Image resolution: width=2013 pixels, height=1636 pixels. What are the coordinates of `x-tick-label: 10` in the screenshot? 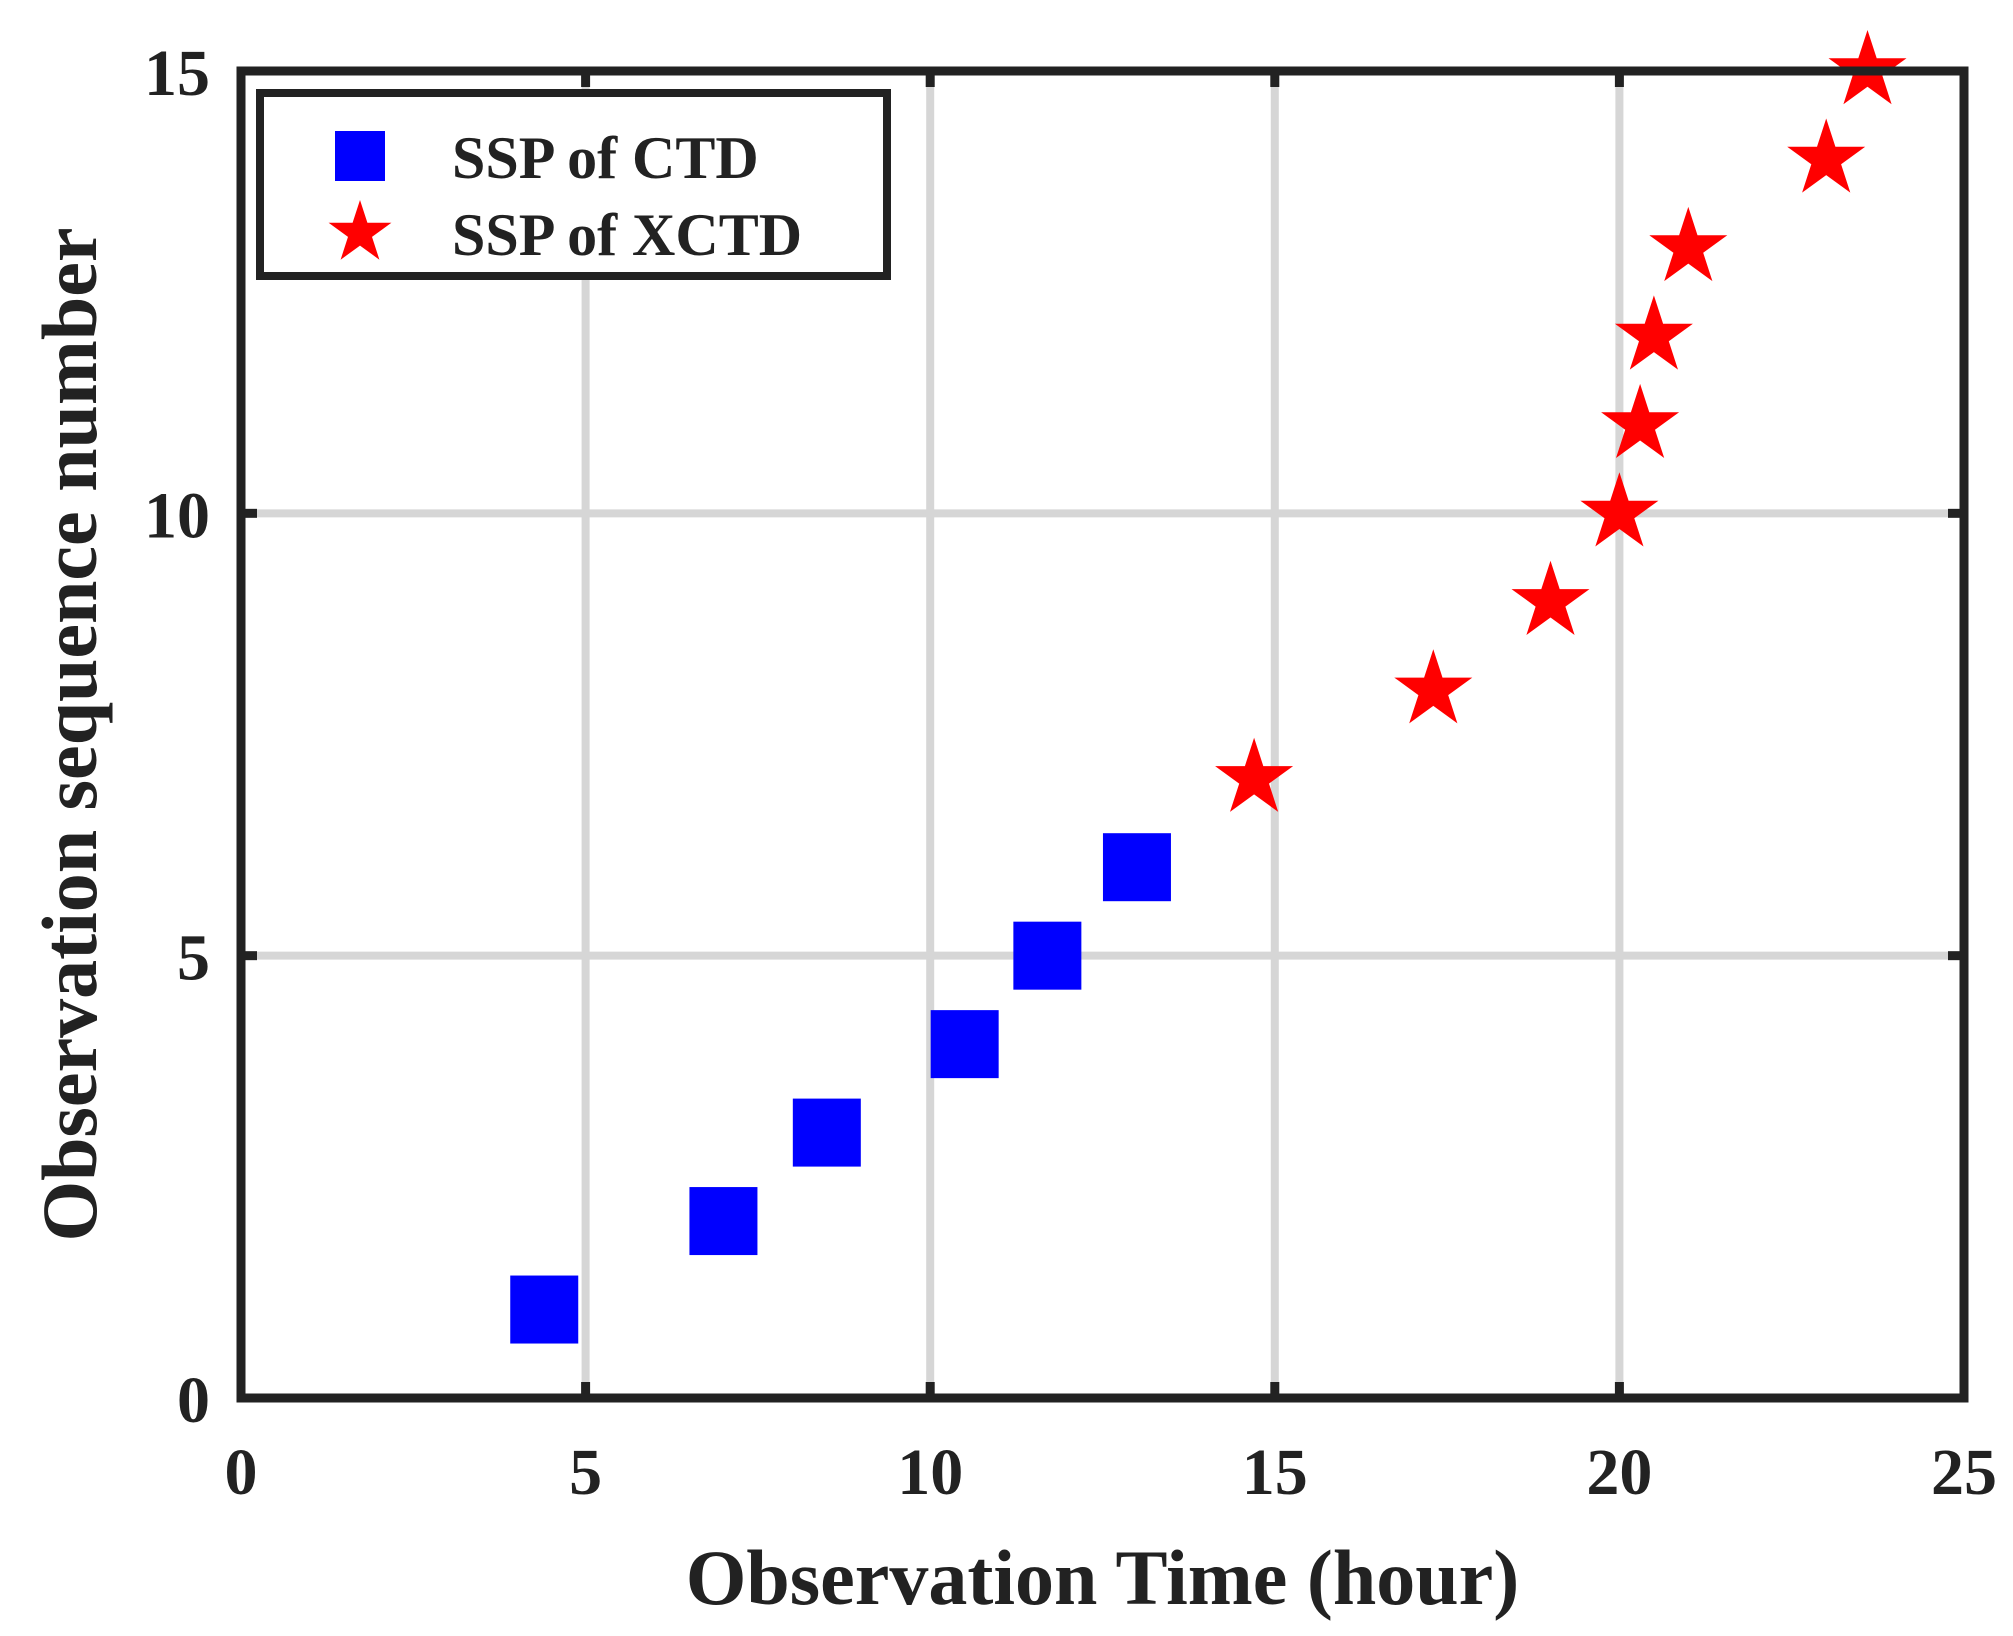 It's located at (930, 1472).